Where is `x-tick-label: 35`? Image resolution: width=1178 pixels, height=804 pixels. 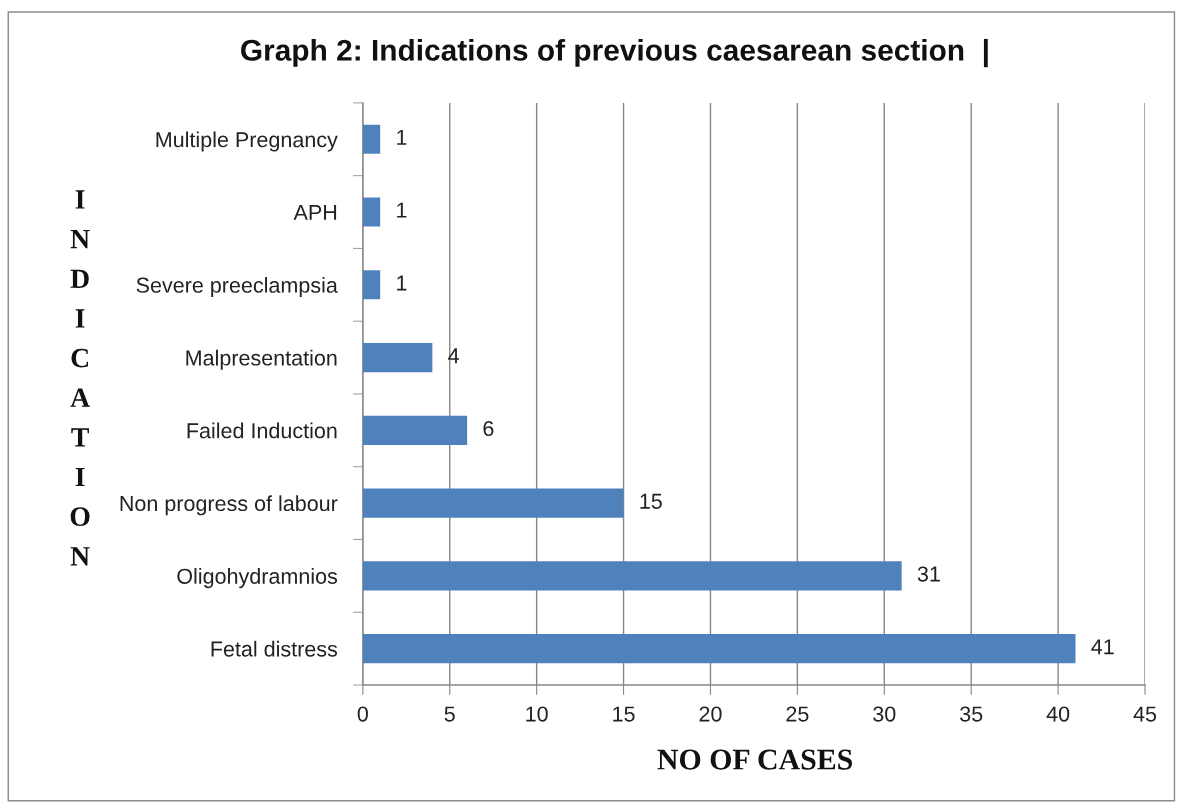 x-tick-label: 35 is located at coordinates (971, 714).